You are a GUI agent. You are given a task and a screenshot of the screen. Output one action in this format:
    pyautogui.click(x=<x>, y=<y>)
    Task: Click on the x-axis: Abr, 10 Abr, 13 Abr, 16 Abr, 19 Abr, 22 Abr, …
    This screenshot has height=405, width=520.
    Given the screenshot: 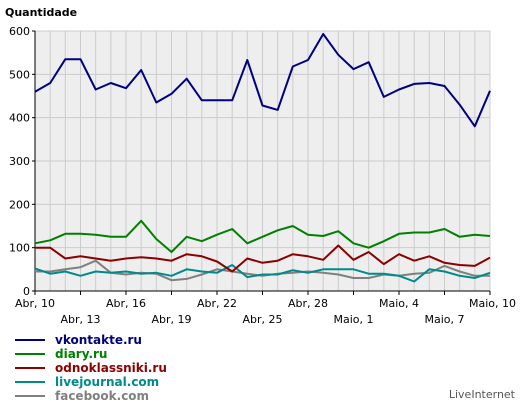 What is the action you would take?
    pyautogui.click(x=265, y=308)
    